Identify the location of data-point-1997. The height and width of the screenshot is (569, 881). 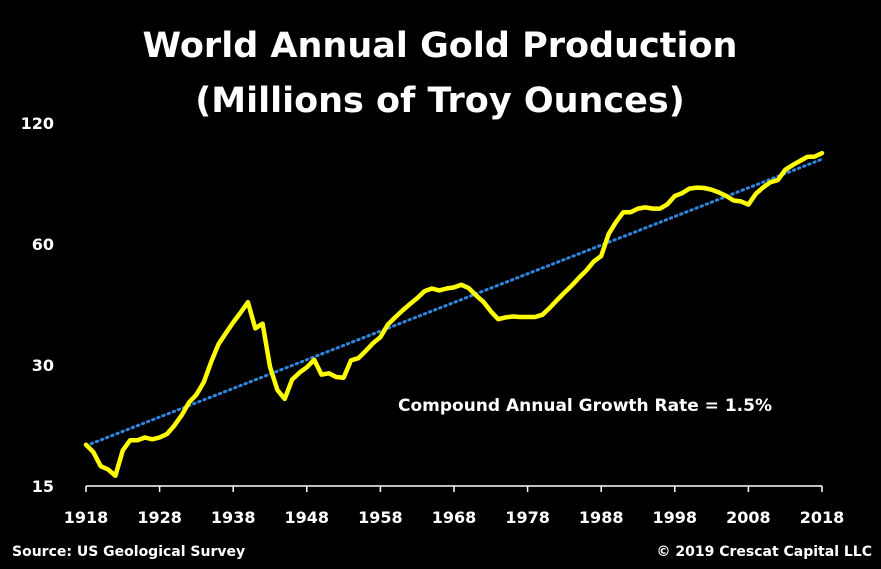
(667, 204).